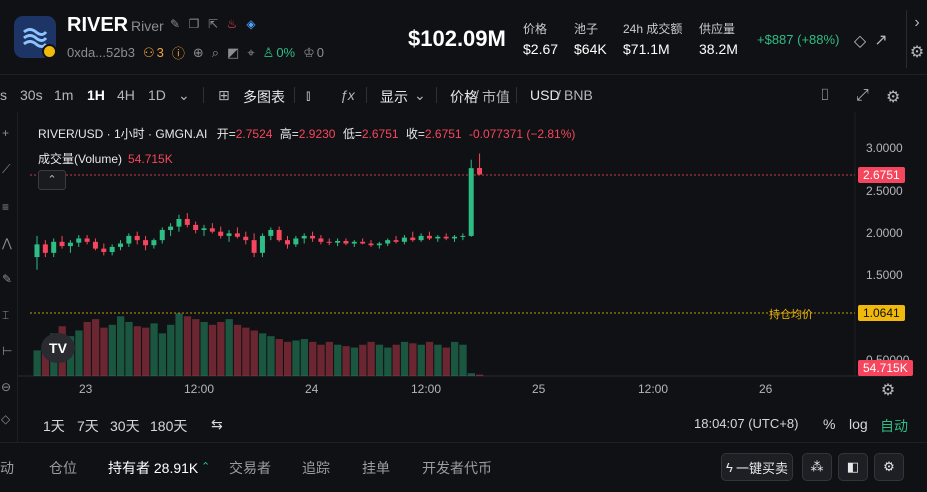  What do you see at coordinates (64, 95) in the screenshot?
I see `interval-1m: 1m` at bounding box center [64, 95].